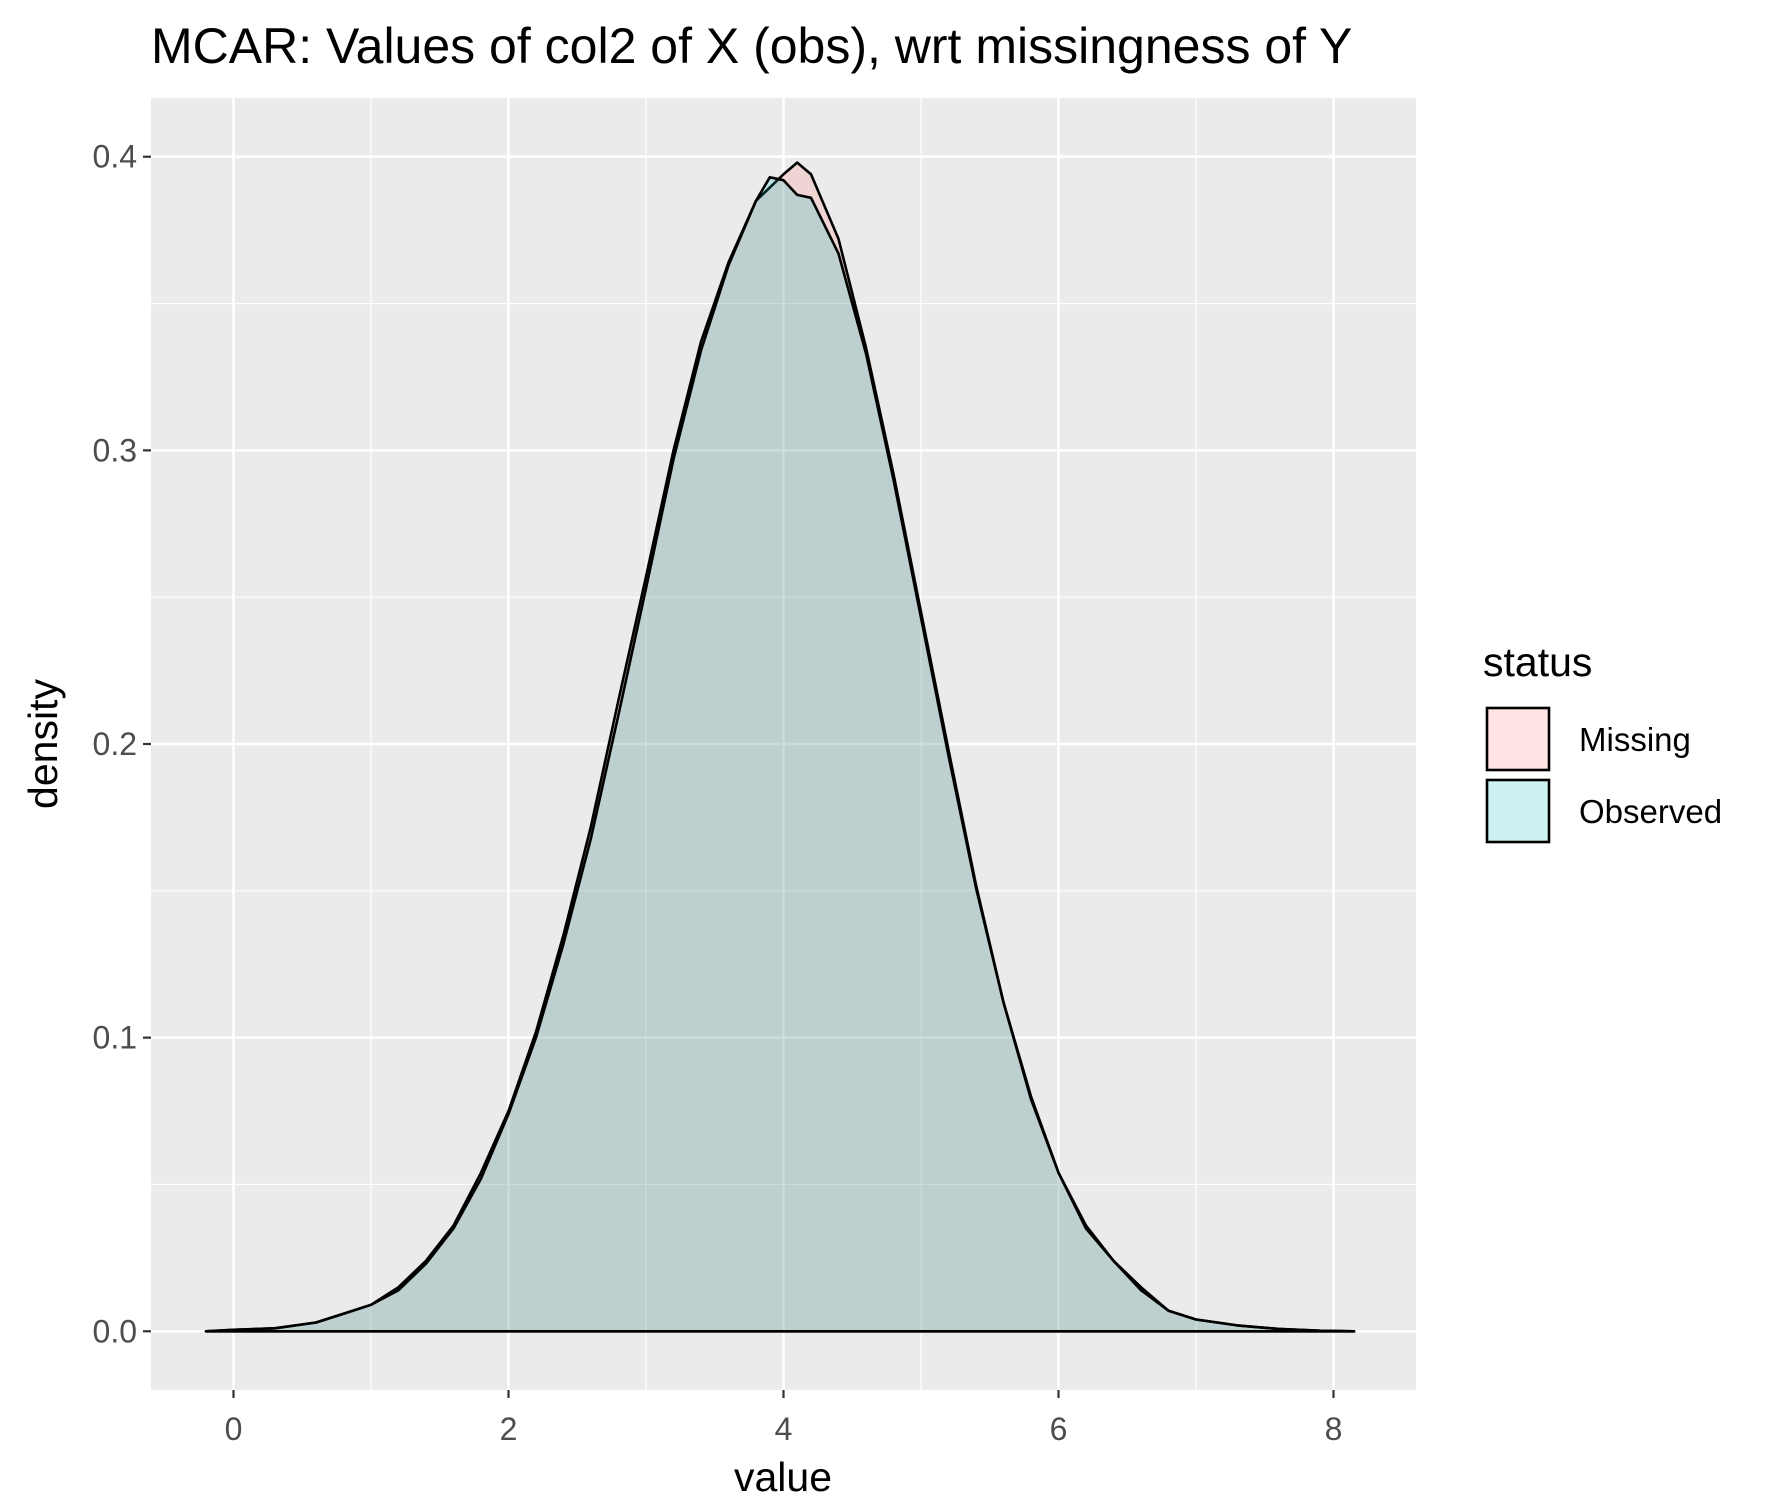 The height and width of the screenshot is (1509, 1768). Describe the element at coordinates (234, 1429) in the screenshot. I see `x-tick-label: 0` at that location.